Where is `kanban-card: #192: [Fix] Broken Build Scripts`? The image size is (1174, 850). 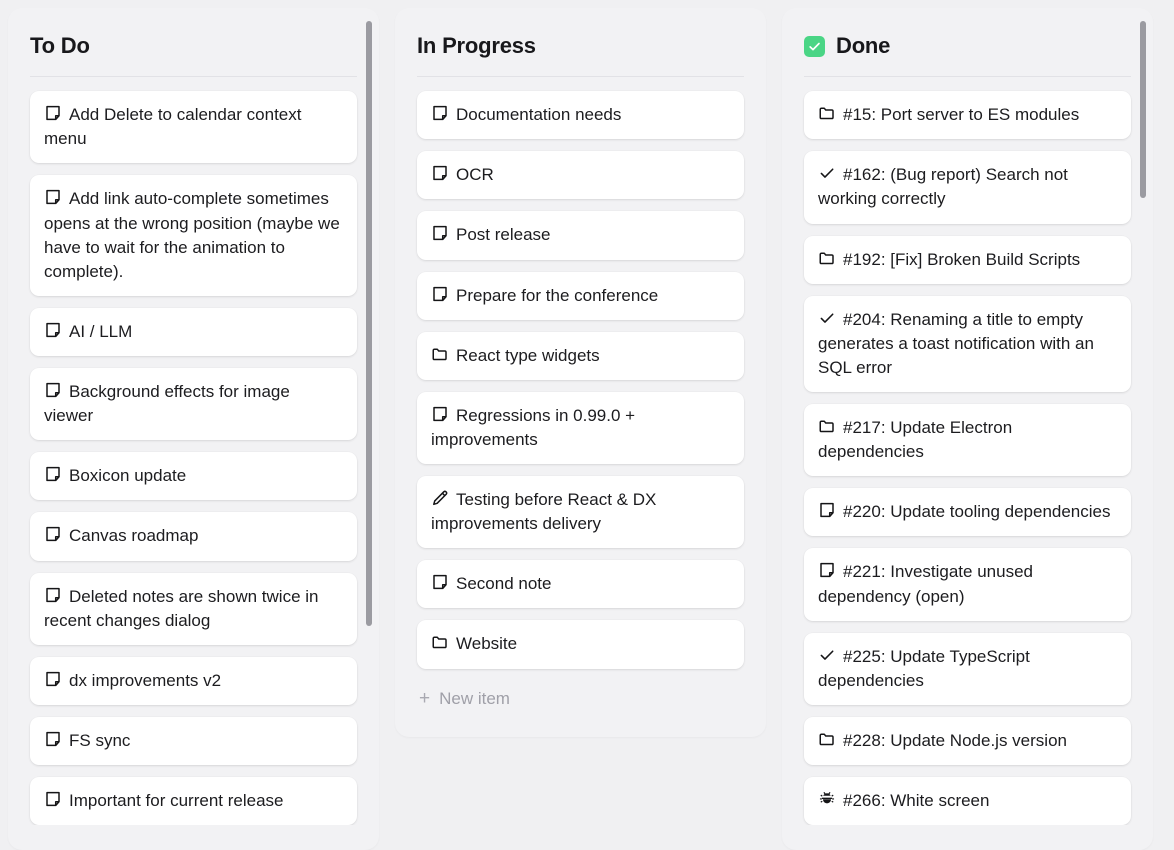 kanban-card: #192: [Fix] Broken Build Scripts is located at coordinates (967, 259).